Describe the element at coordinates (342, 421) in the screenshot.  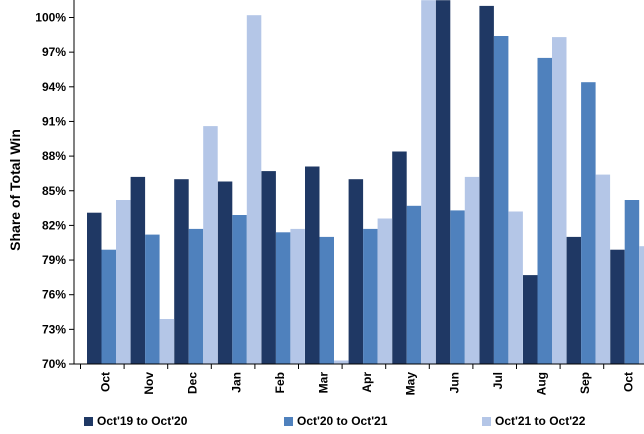
I see `legend-label-1: Oct'20 to Oct'21` at that location.